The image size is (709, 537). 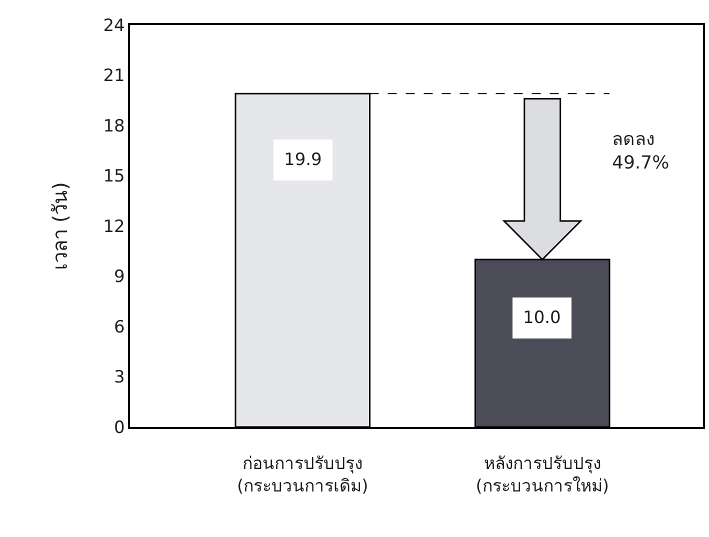 What do you see at coordinates (641, 151) in the screenshot?
I see `annotation: ลดลง 49.7%` at bounding box center [641, 151].